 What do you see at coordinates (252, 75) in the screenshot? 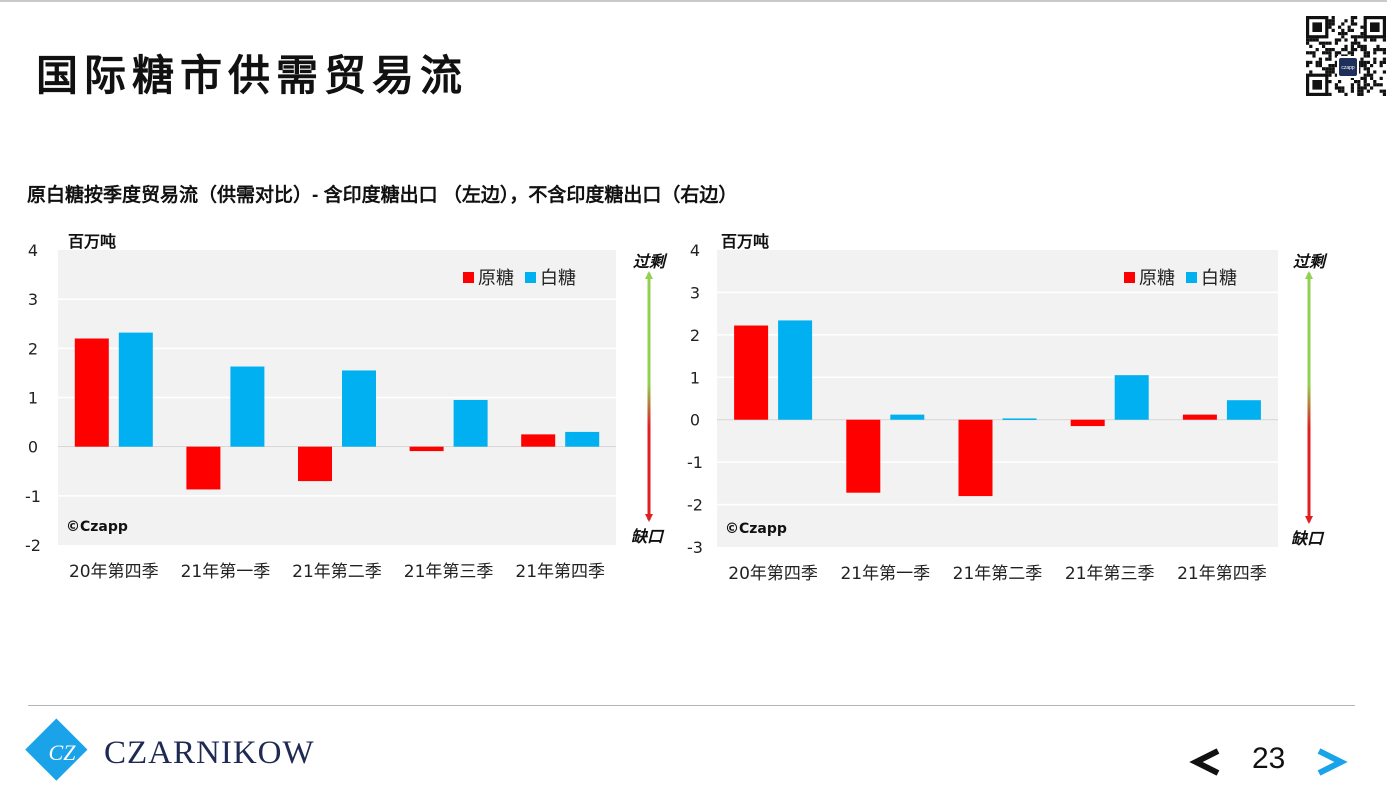
I see `page-title: 国际糖市供需贸易流` at bounding box center [252, 75].